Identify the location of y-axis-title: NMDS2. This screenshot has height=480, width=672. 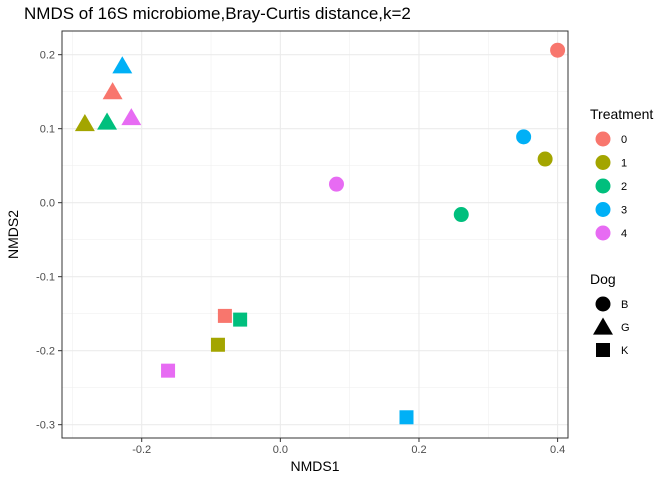
(13, 234).